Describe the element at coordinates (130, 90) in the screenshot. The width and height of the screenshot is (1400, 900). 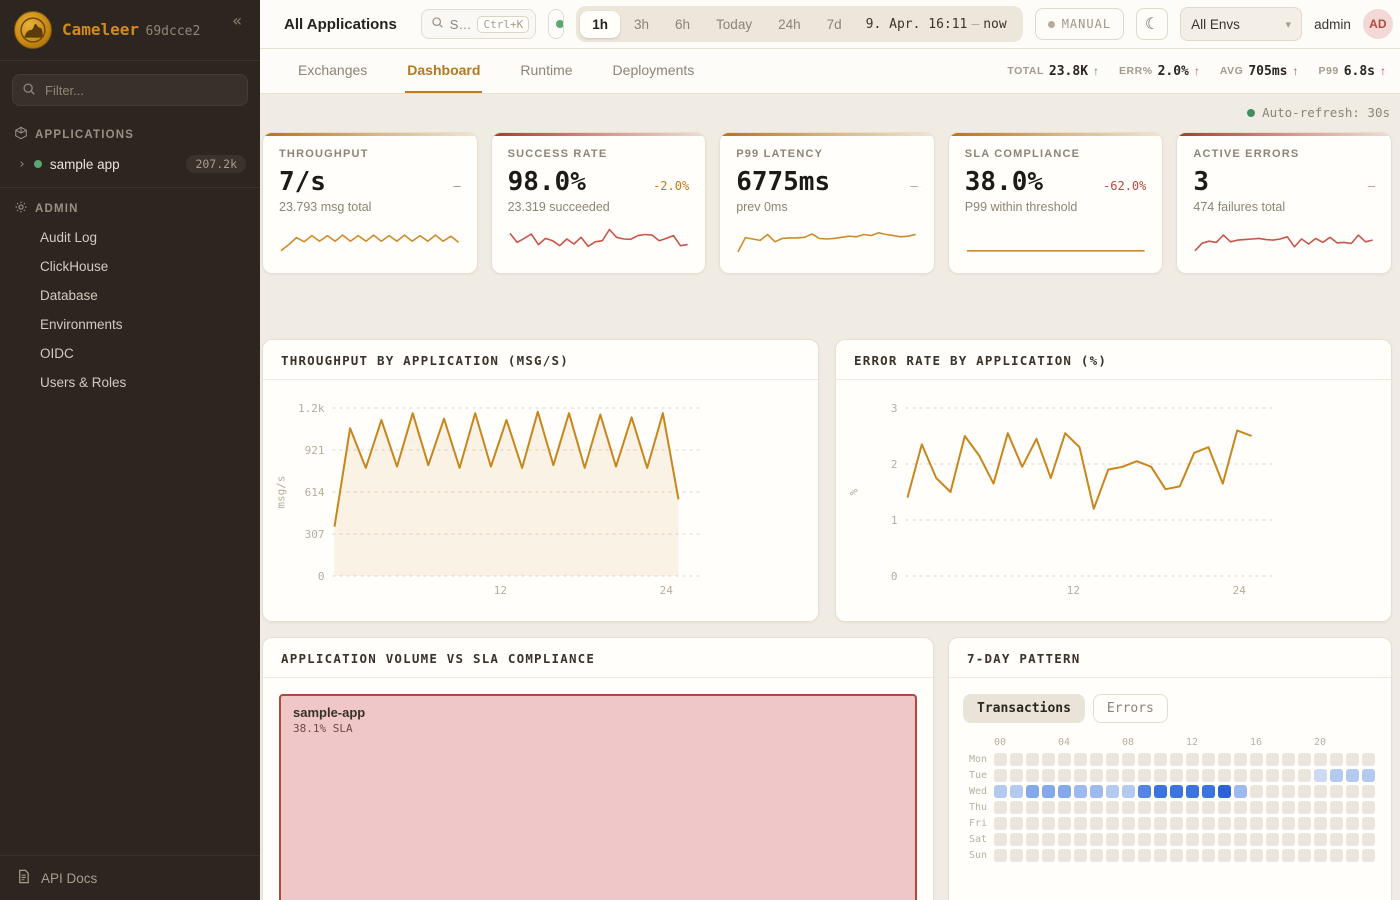
I see `filter-input` at that location.